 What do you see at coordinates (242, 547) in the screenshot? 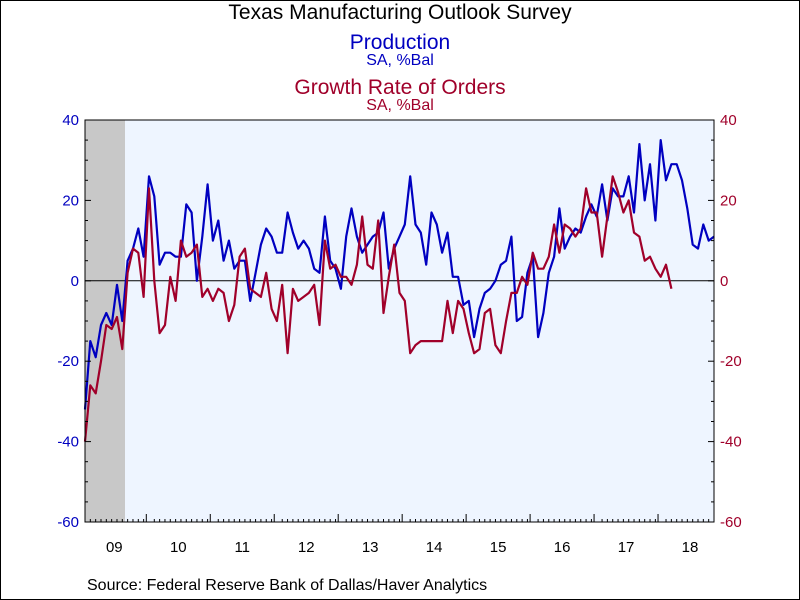
I see `x-tick-label: 11` at bounding box center [242, 547].